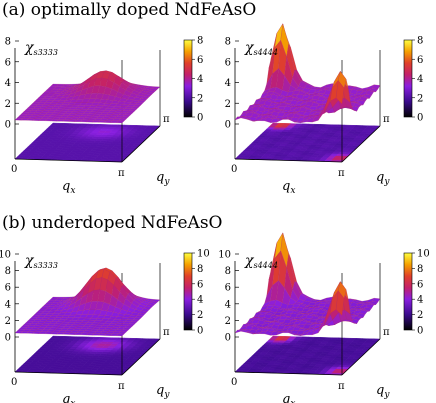 This screenshot has height=403, width=436. What do you see at coordinates (129, 10) in the screenshot?
I see `section-title-a: (a) optimally doped NdFeAsO` at bounding box center [129, 10].